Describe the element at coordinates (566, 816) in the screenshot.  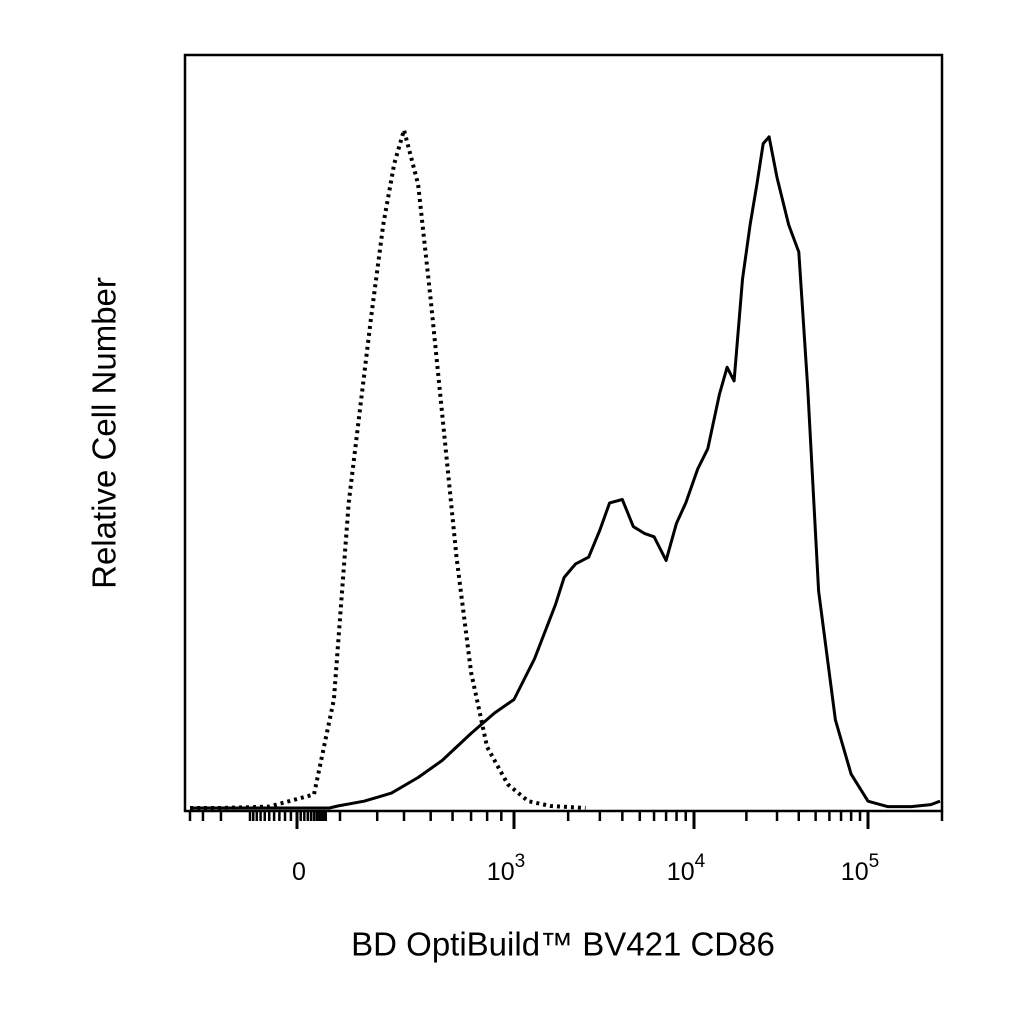
I see `x-axis-minor-ticks` at that location.